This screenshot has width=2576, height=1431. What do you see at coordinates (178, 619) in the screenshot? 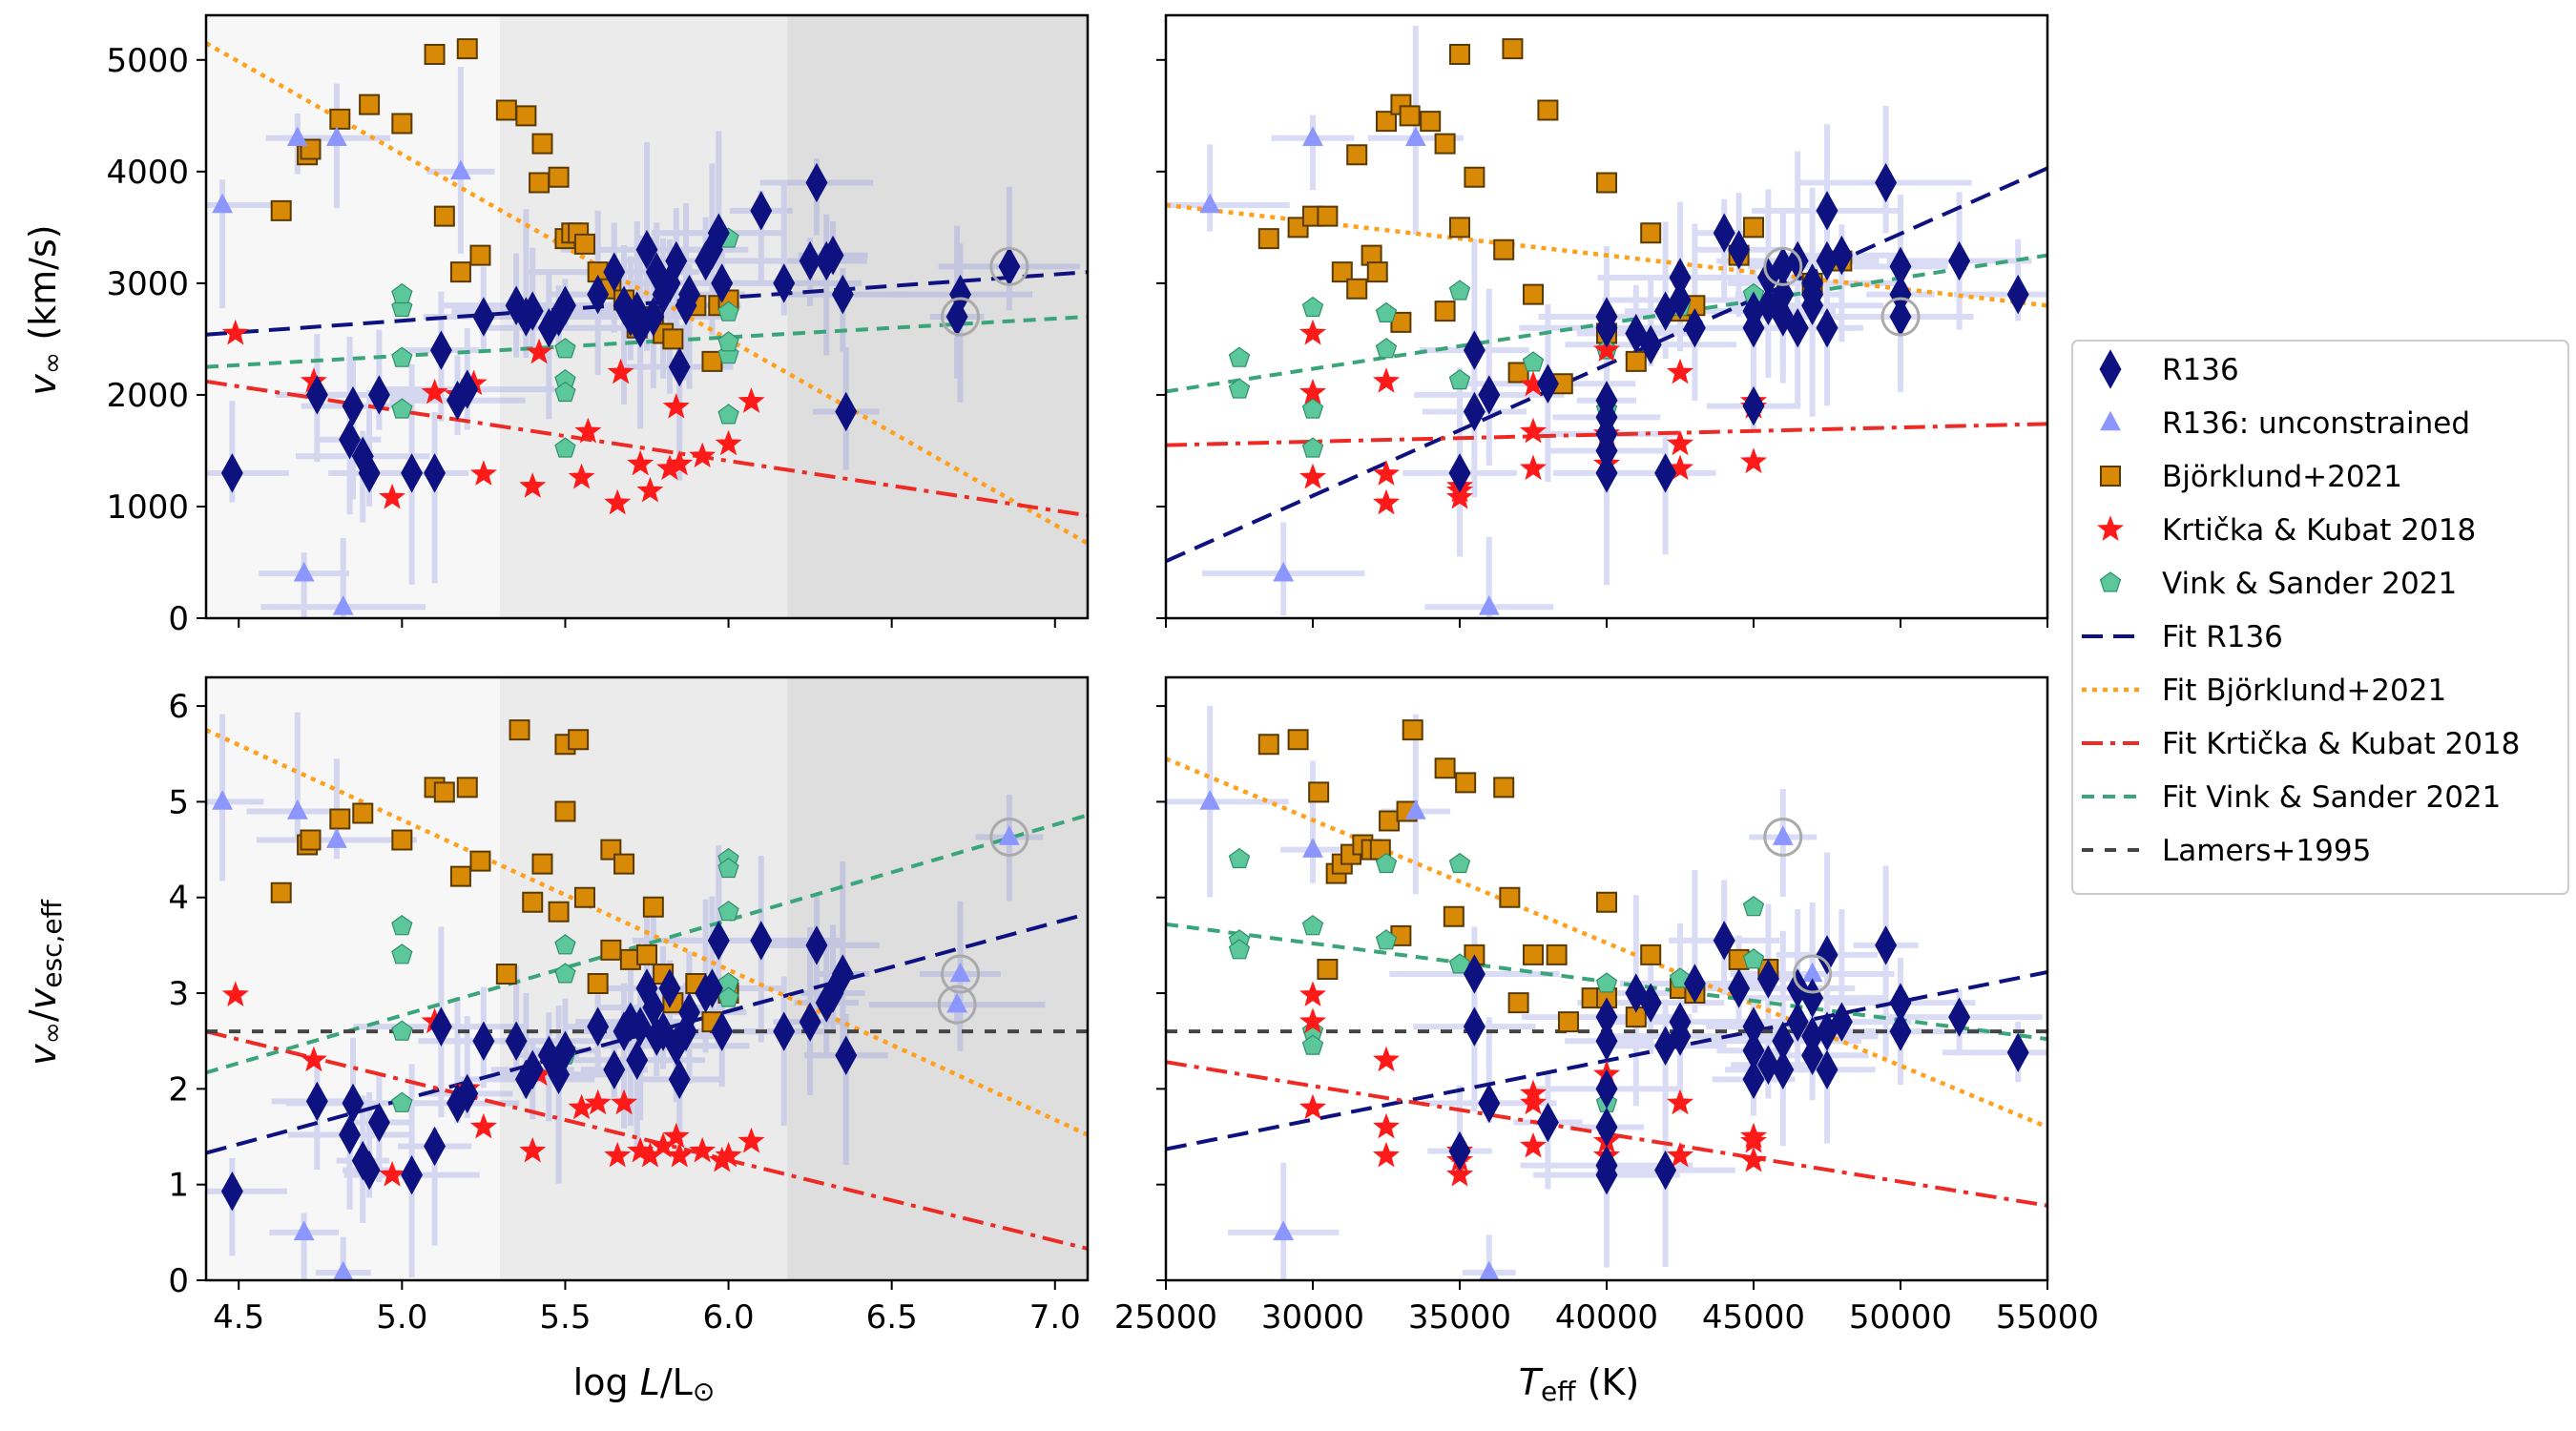
I see `y-tick-label: 0` at bounding box center [178, 619].